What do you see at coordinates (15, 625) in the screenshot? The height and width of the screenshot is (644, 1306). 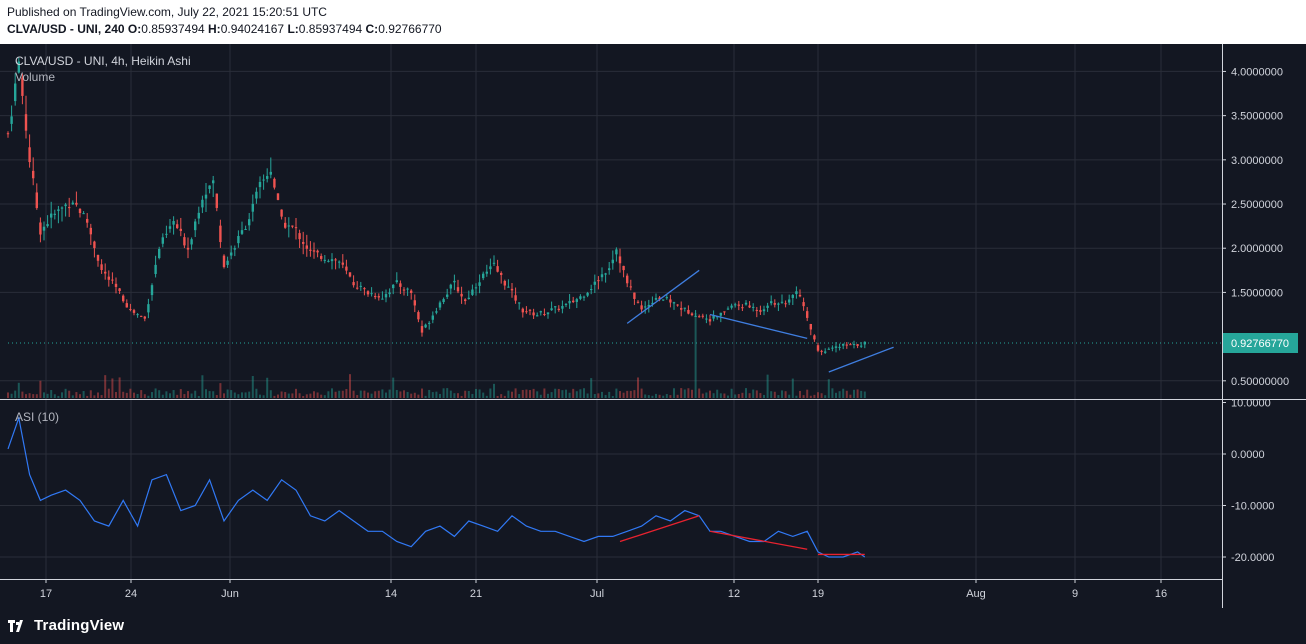 I see `tradingview-logo-icon` at bounding box center [15, 625].